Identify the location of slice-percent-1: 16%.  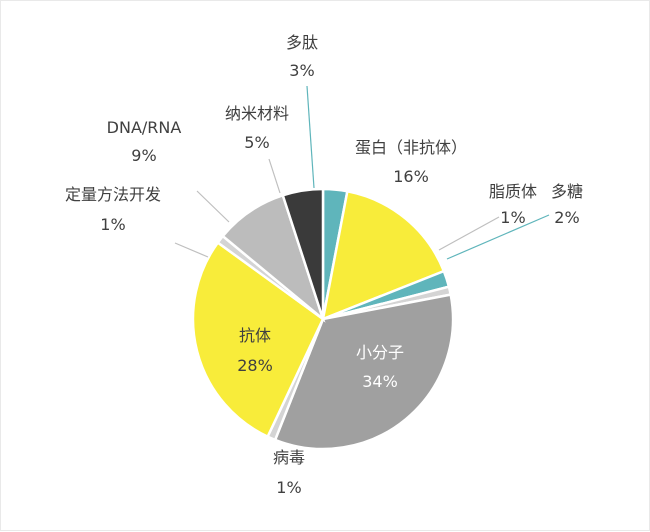
(411, 176).